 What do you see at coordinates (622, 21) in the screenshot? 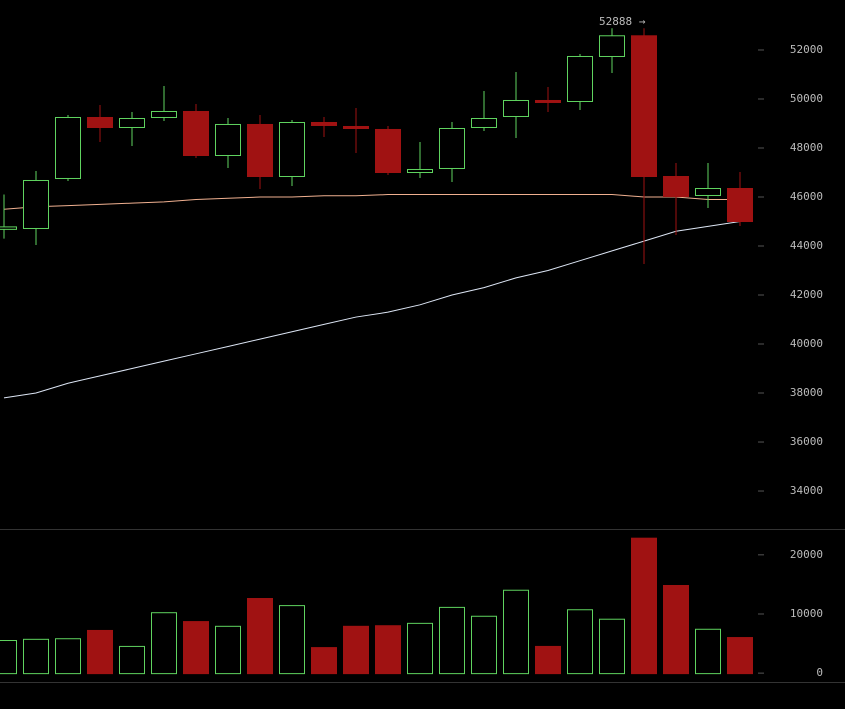
I see `annotation: 52888 →` at bounding box center [622, 21].